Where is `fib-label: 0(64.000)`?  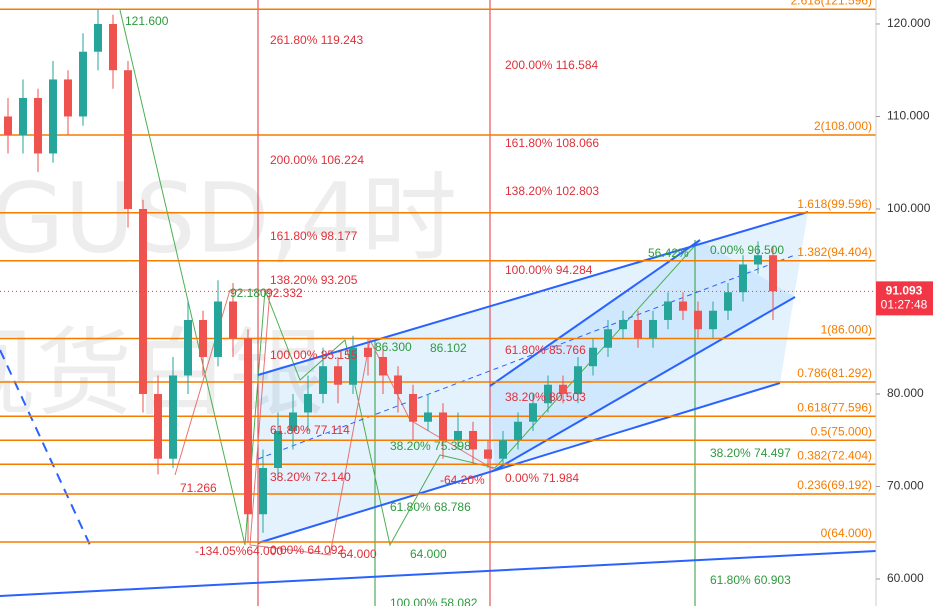
fib-label: 0(64.000) is located at coordinates (846, 533).